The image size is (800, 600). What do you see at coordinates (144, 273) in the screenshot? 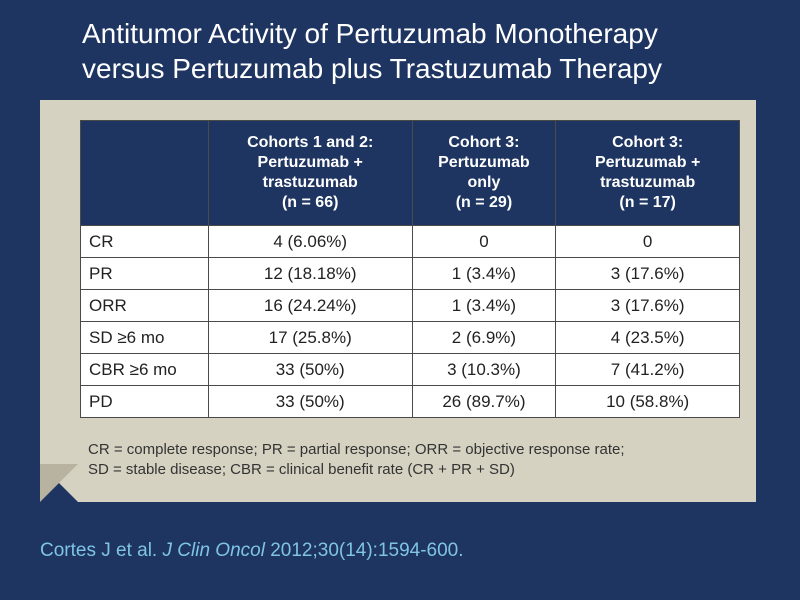
I see `row-label: PR` at bounding box center [144, 273].